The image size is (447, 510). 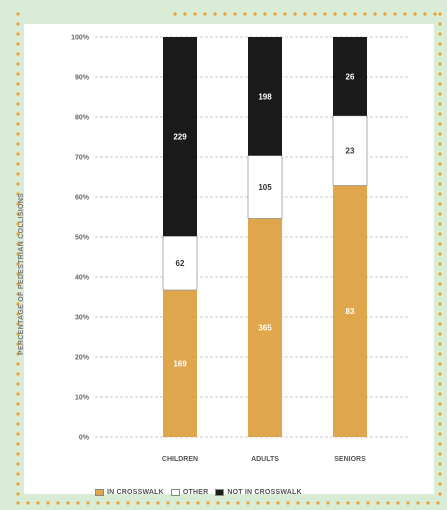 I want to click on x-tick-label: ADULTS, so click(x=265, y=459).